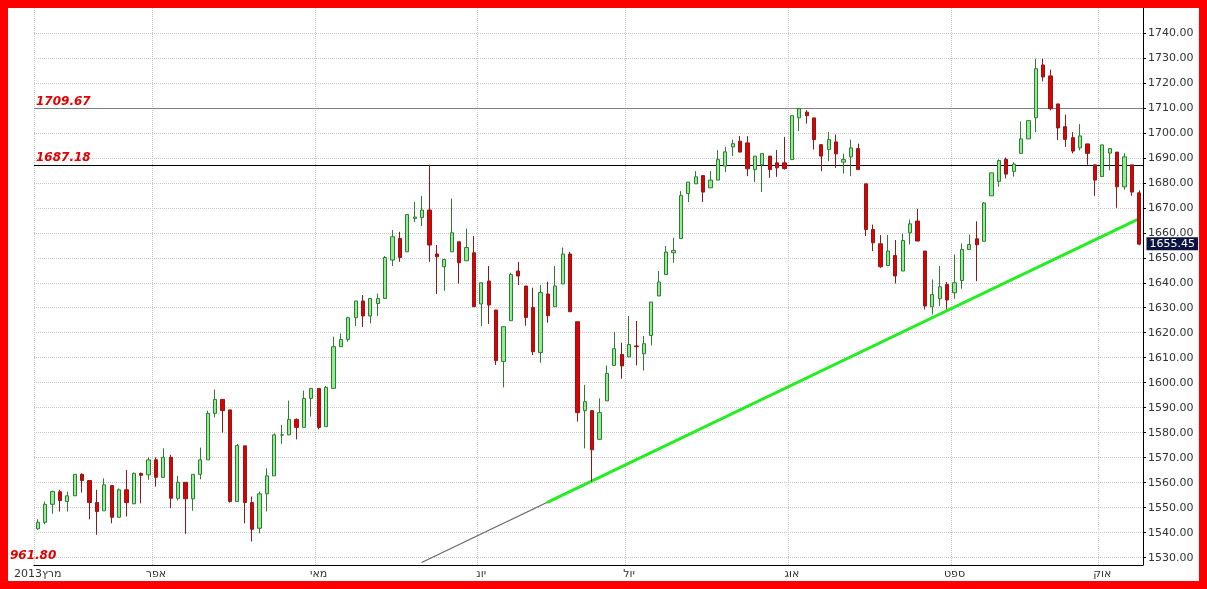 This screenshot has height=589, width=1207. What do you see at coordinates (156, 573) in the screenshot?
I see `x-tick-label: אפר` at bounding box center [156, 573].